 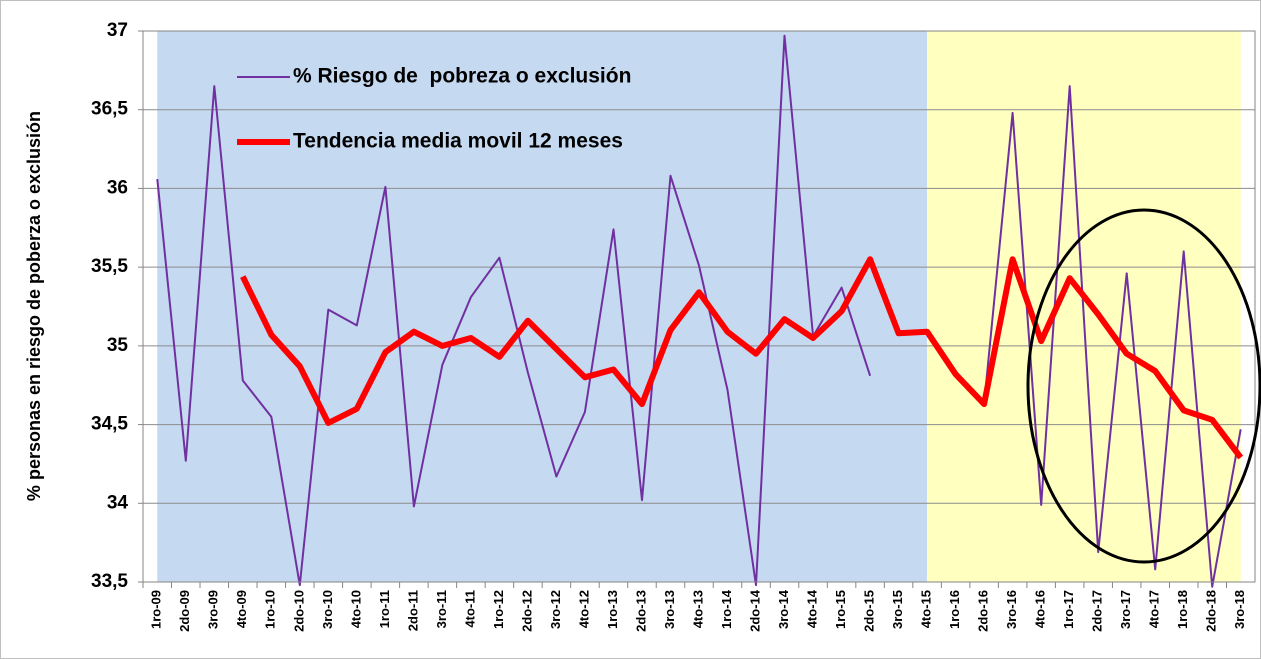 I want to click on x-tick-label: 2do-12, so click(x=526, y=611).